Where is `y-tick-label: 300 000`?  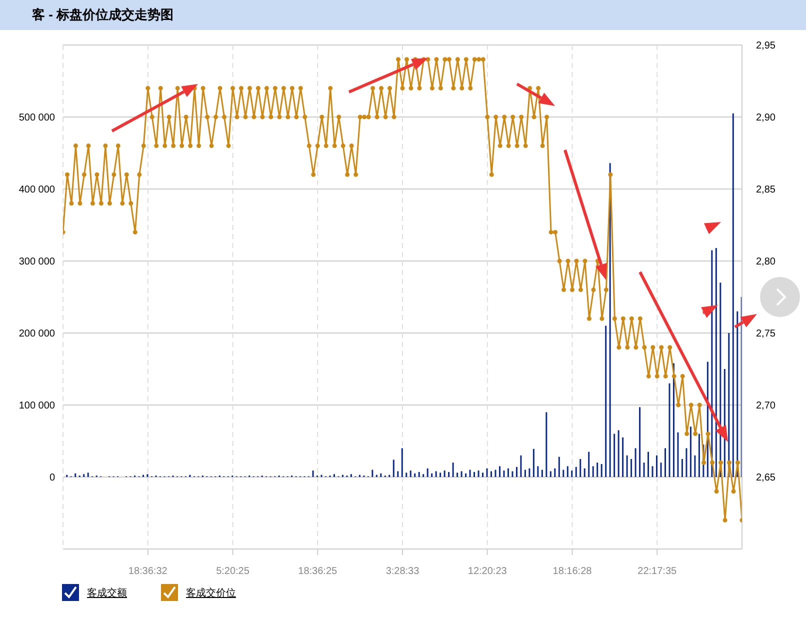
y-tick-label: 300 000 is located at coordinates (37, 262).